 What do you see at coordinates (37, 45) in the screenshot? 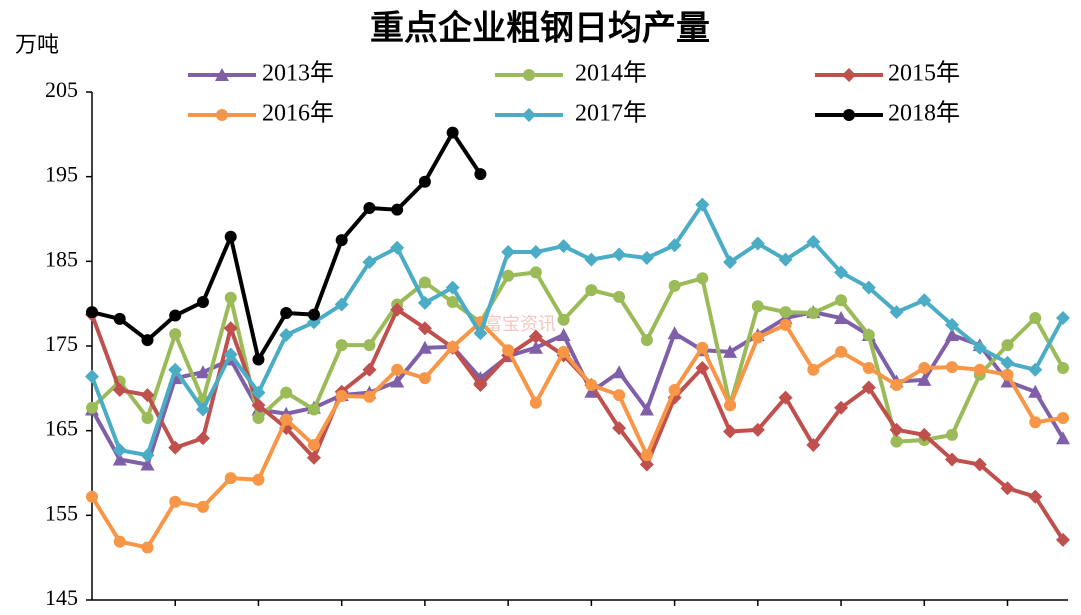
I see `y-axis-label: 万吨` at bounding box center [37, 45].